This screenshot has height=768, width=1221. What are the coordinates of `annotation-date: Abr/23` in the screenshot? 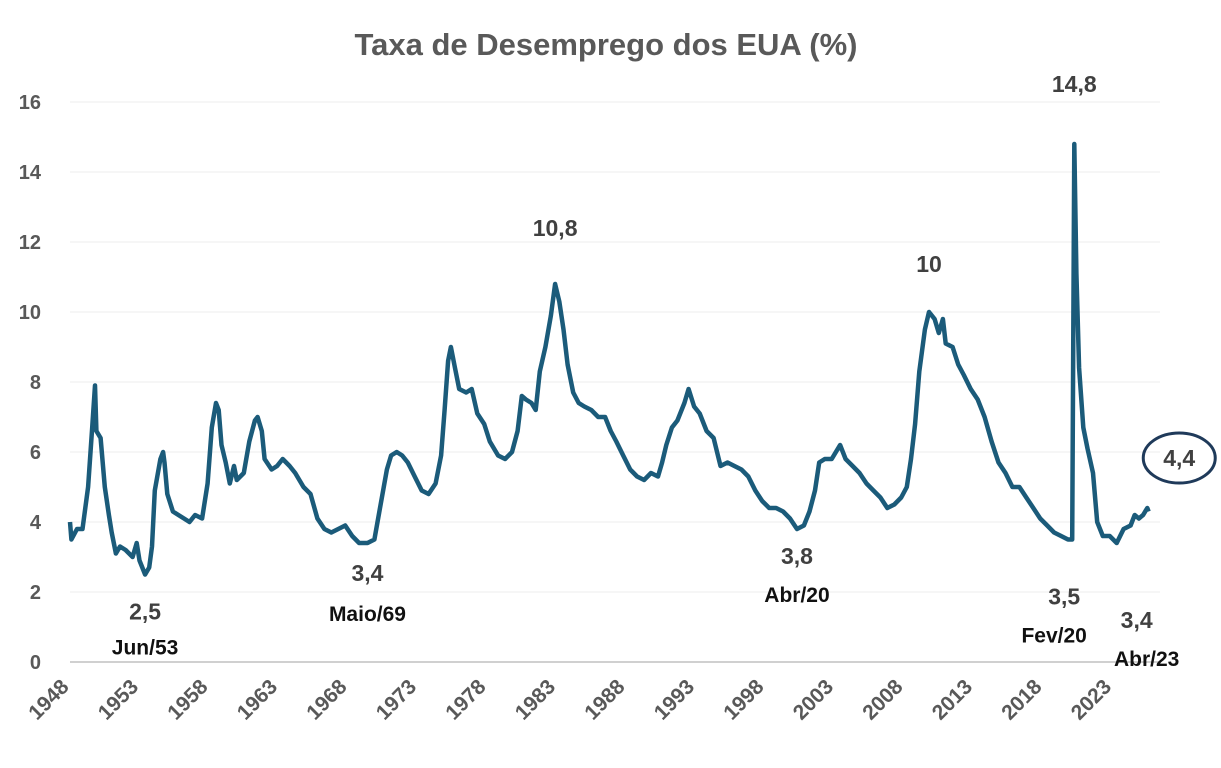 It's located at (1146, 659).